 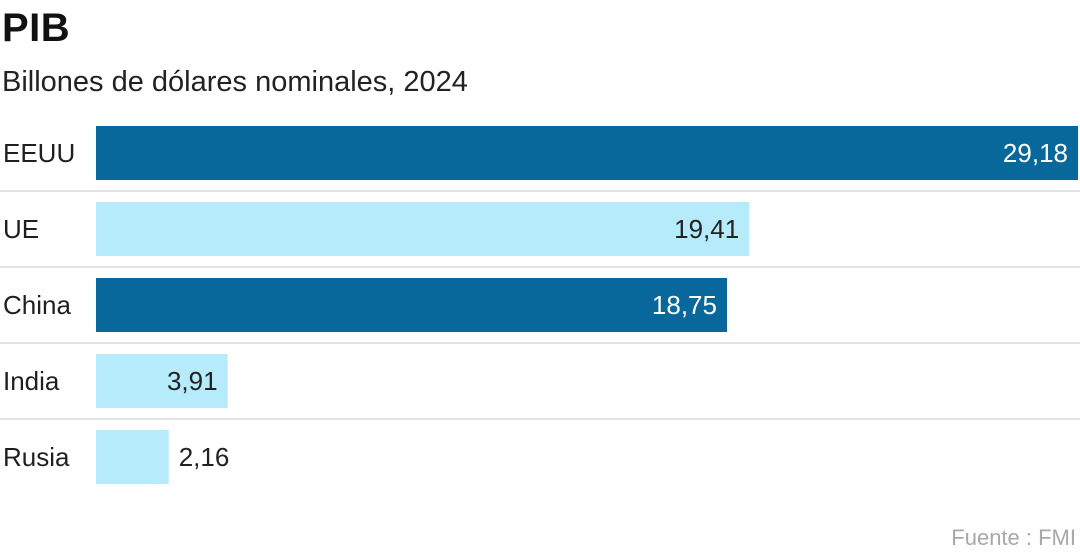 I want to click on value-label: 29,18, so click(x=1035, y=153).